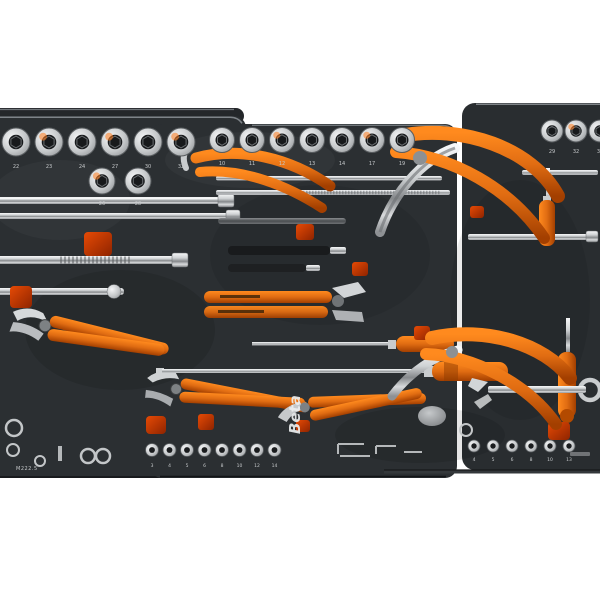 Image resolution: width=600 pixels, height=600 pixels. I want to click on socket-size-label: 12, so click(282, 164).